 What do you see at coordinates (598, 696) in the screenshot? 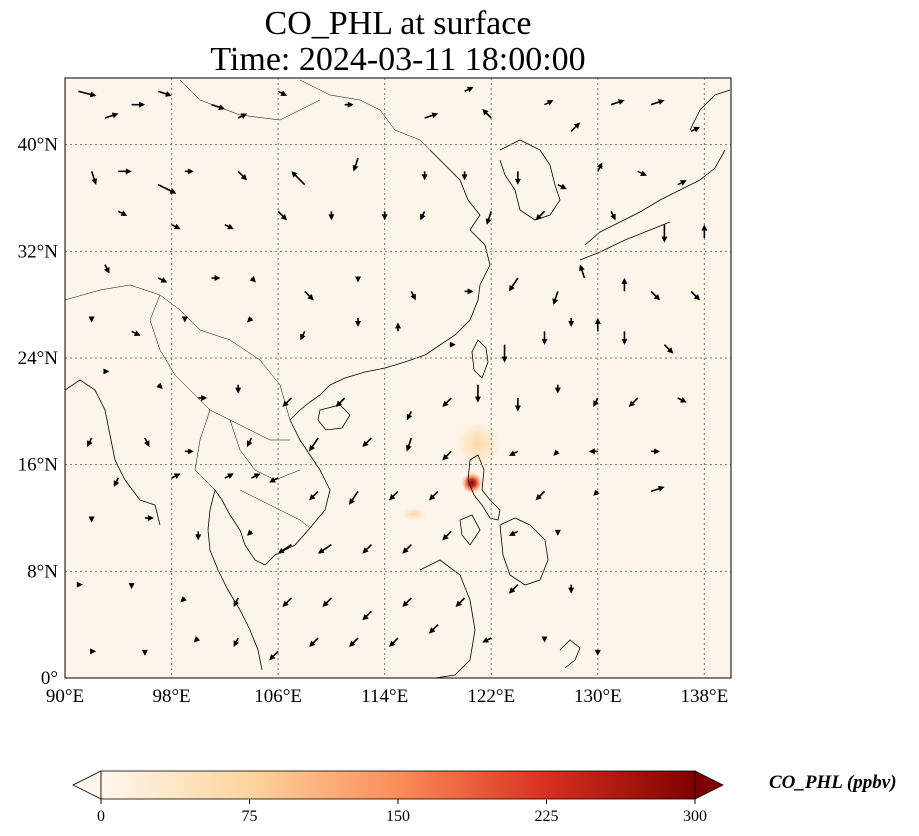
I see `lon-tick-label: 130°E` at bounding box center [598, 696].